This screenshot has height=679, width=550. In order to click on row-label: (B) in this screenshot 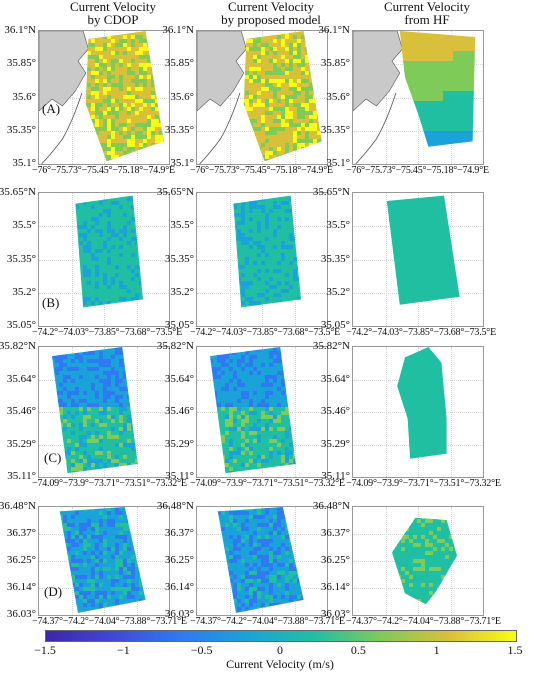, I will do `click(51, 302)`.